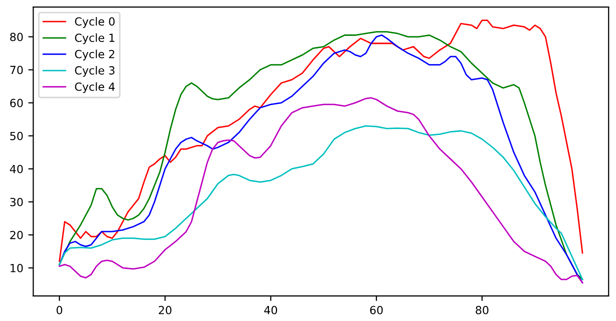  Describe the element at coordinates (16, 268) in the screenshot. I see `y-tick-label: 10` at that location.